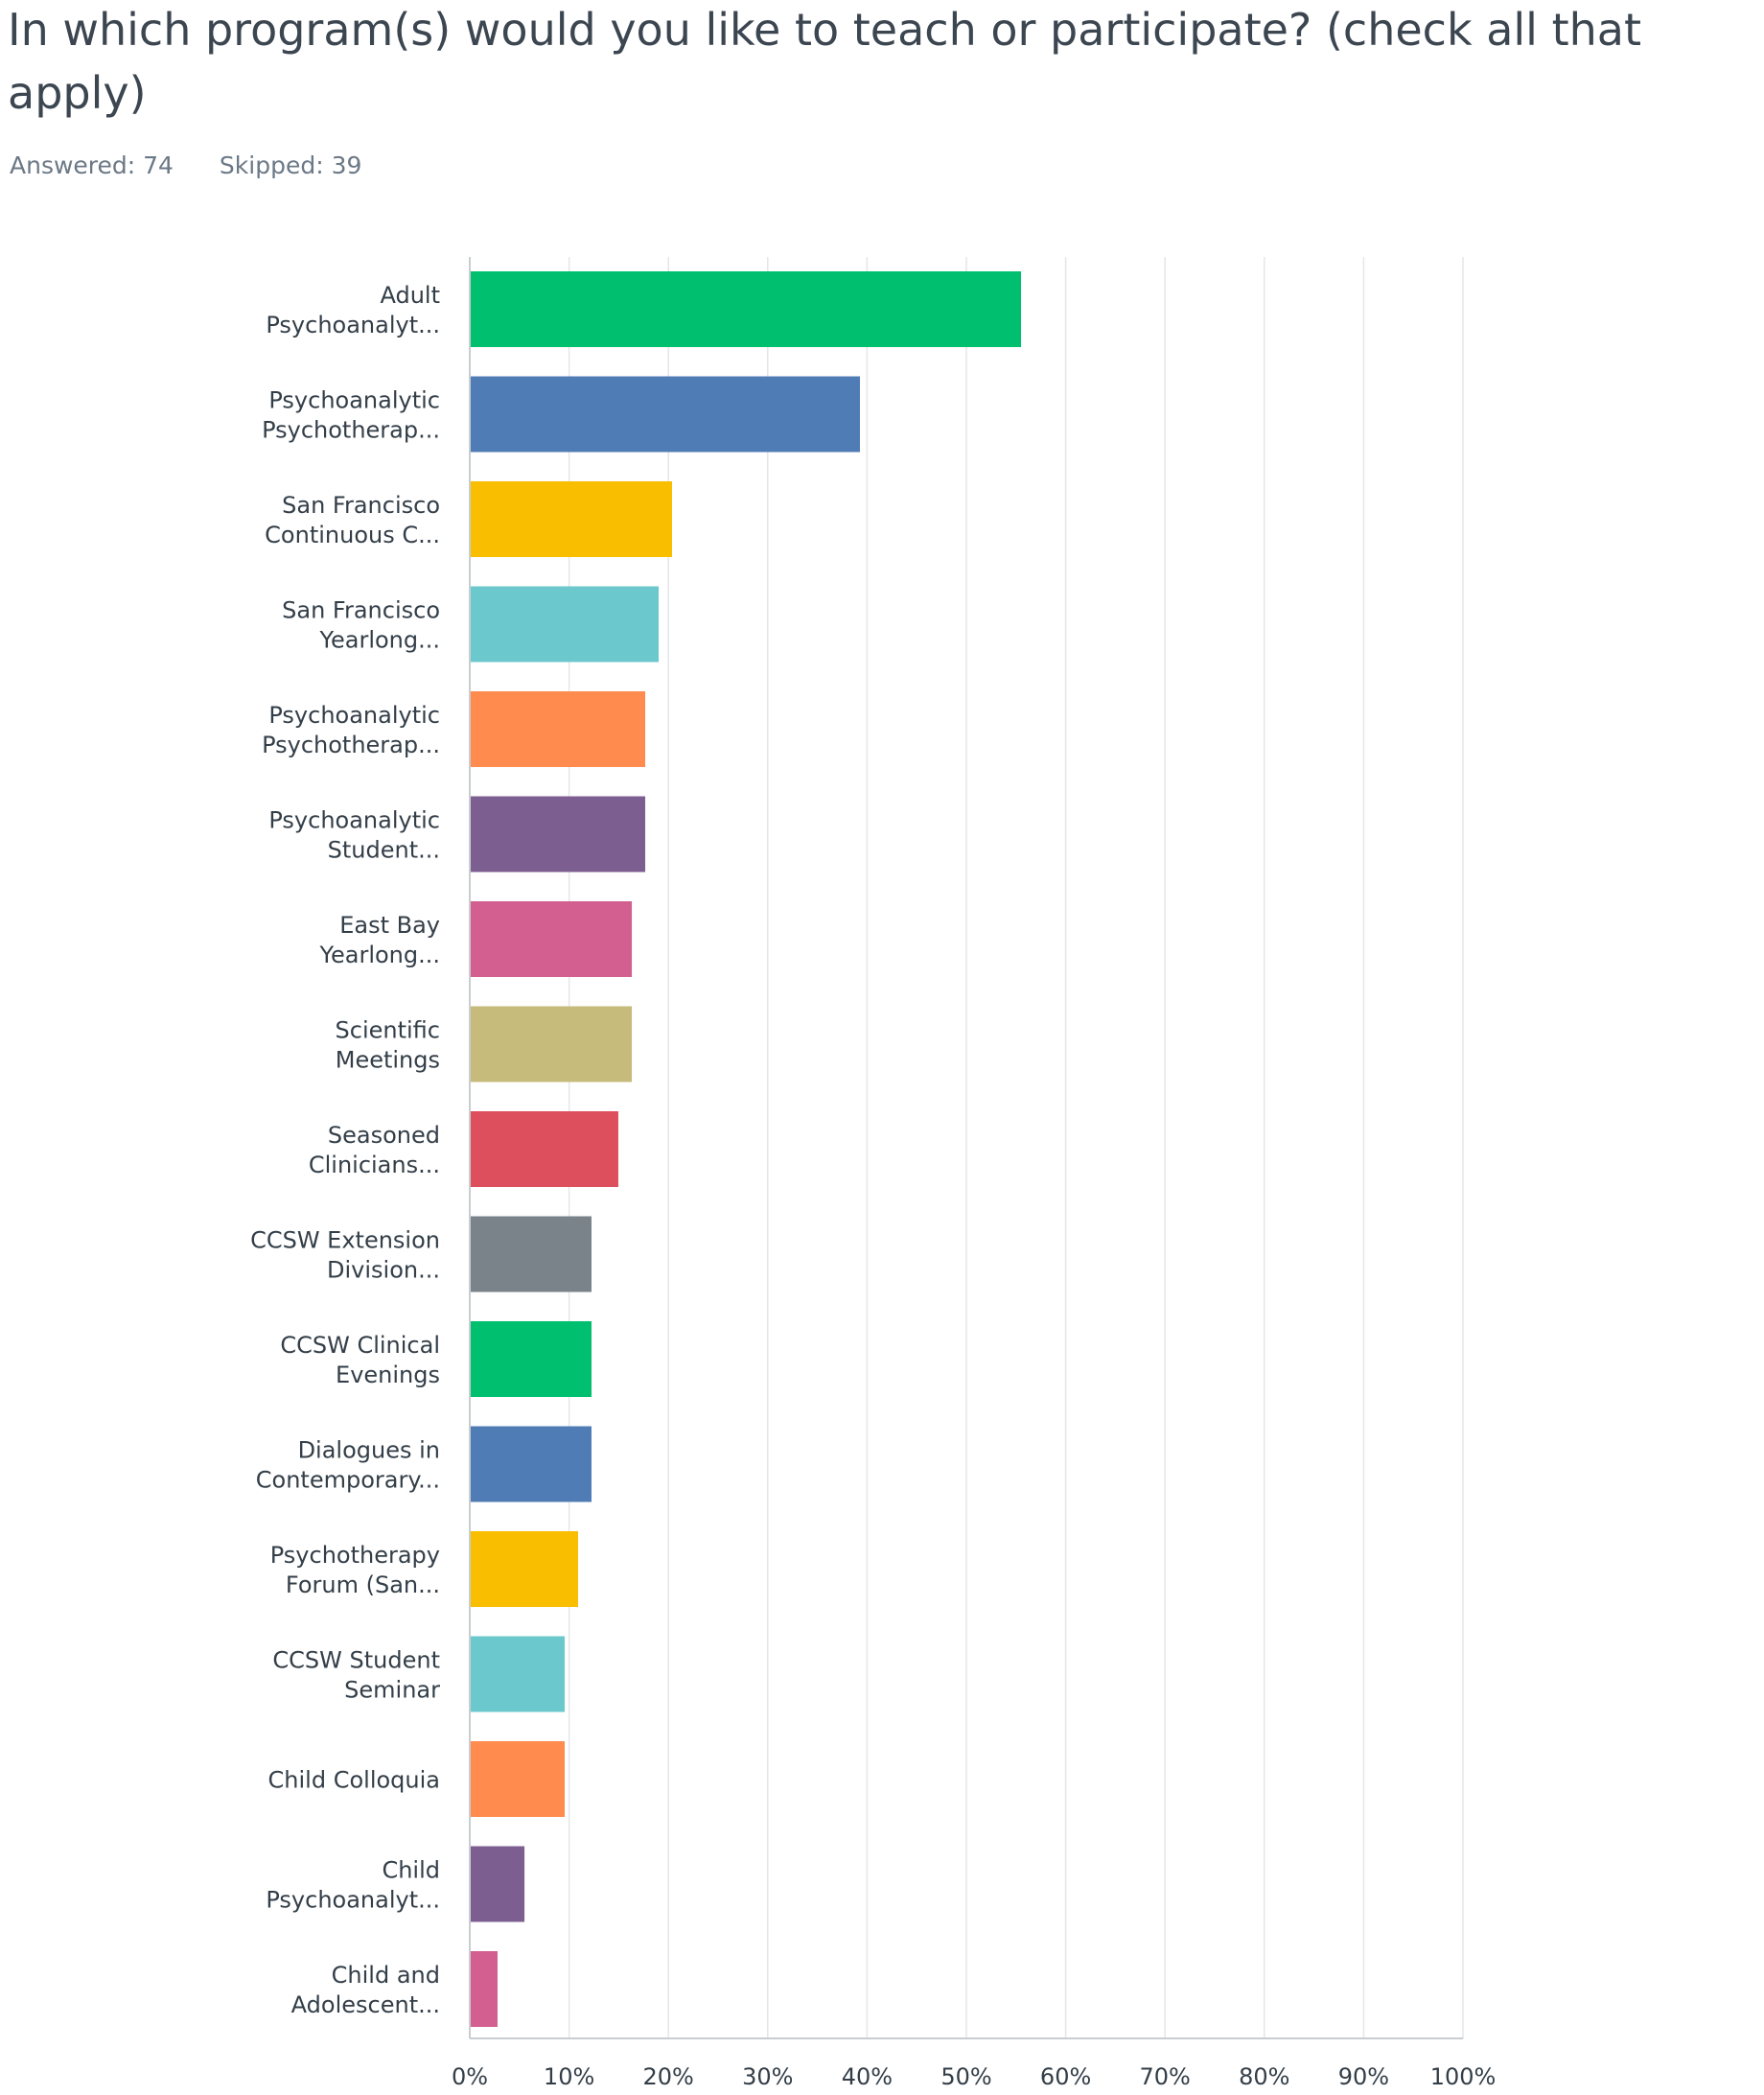 The image size is (1764, 2095). What do you see at coordinates (369, 1450) in the screenshot?
I see `category-label: Dialogues in` at bounding box center [369, 1450].